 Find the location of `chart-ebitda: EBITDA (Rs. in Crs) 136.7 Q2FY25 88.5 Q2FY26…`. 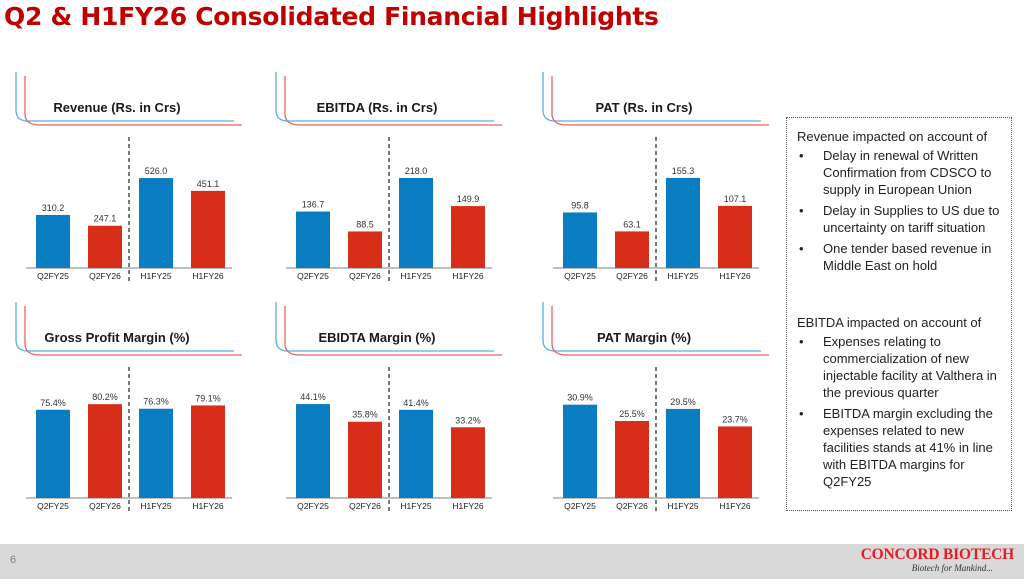

chart-ebitda: EBITDA (Rs. in Crs) 136.7 Q2FY25 88.5 Q2FY26… is located at coordinates (395, 181).